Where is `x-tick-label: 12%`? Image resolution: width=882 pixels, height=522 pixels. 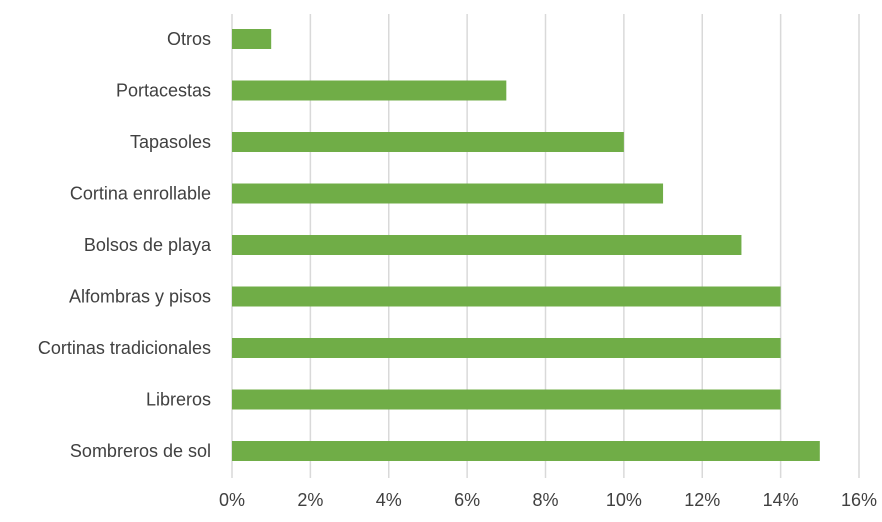
x-tick-label: 12% is located at coordinates (702, 500).